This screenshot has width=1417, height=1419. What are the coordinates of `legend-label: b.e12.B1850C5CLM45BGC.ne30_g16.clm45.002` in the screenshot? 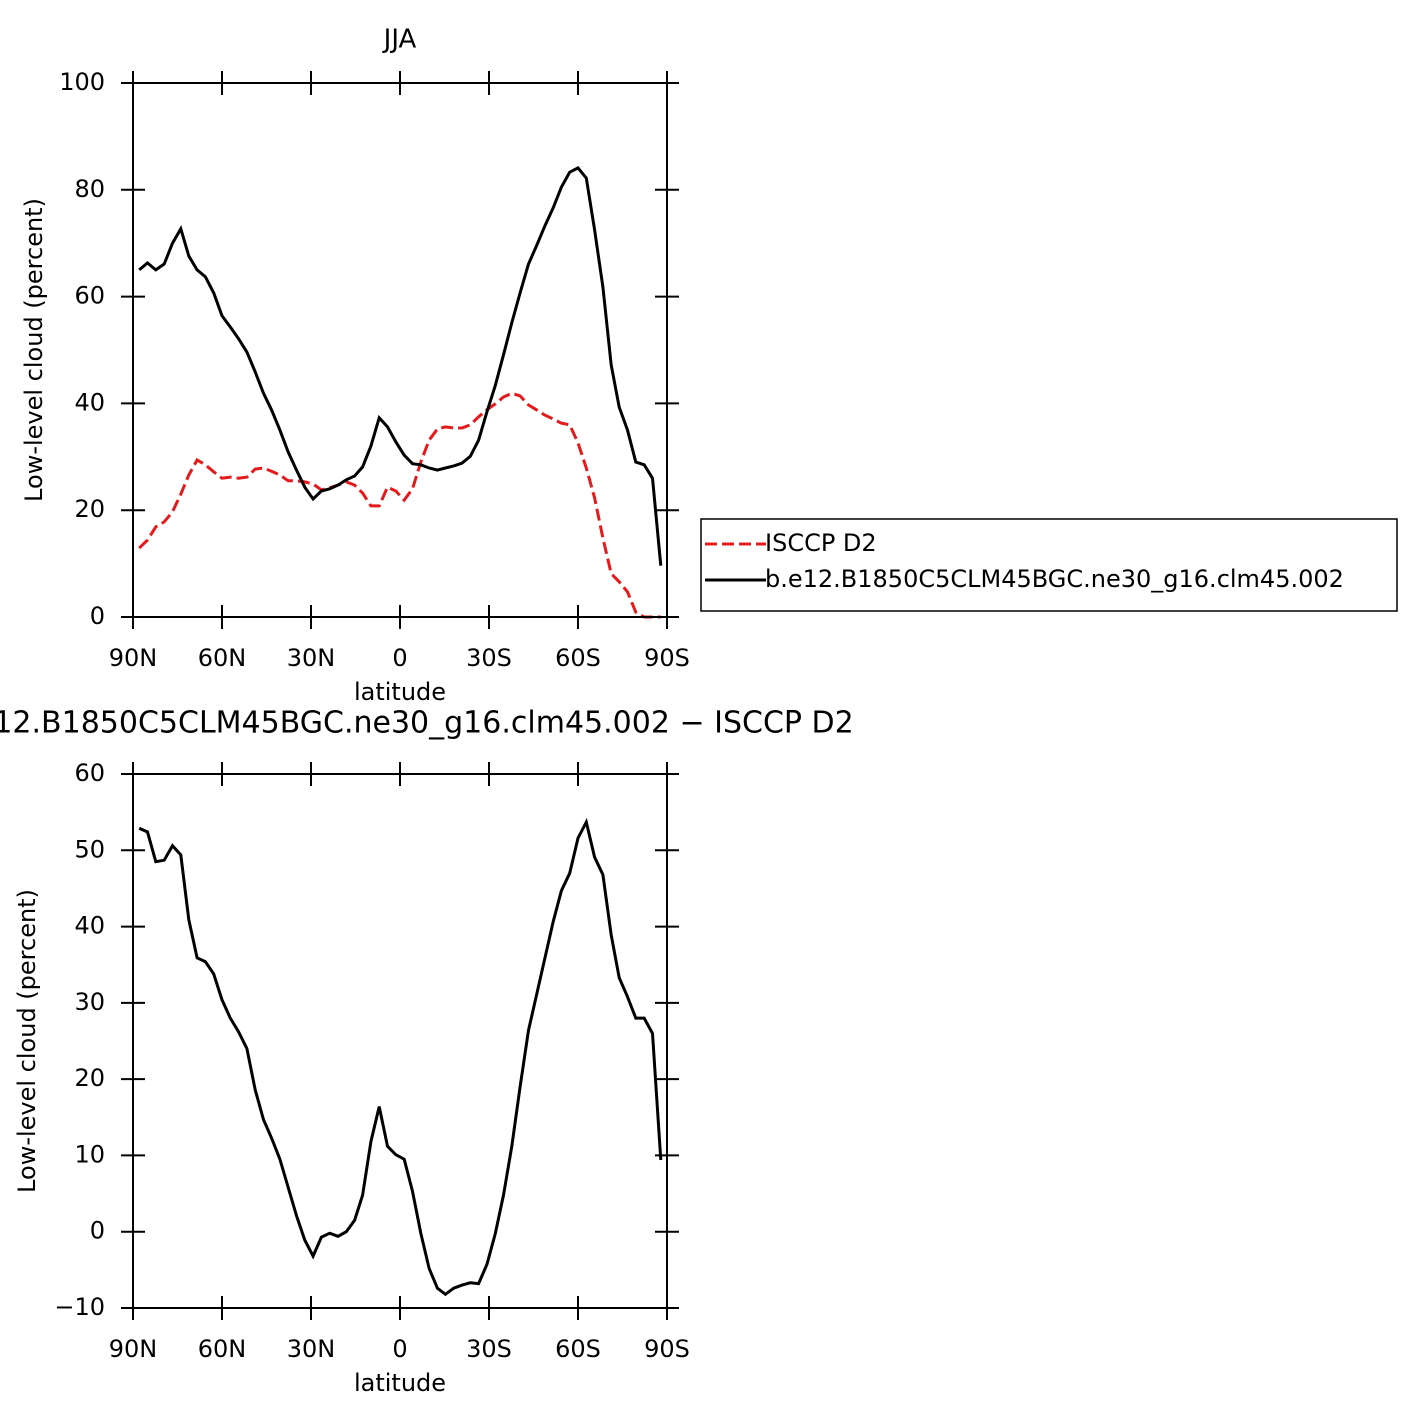 It's located at (1054, 579).